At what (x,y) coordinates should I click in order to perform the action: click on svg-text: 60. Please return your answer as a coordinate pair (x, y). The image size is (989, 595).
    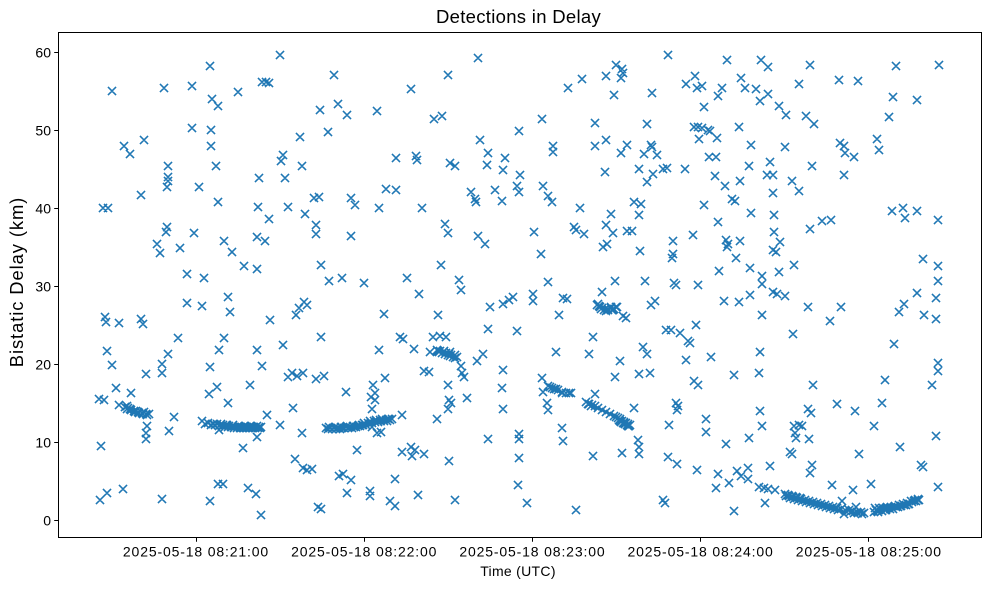
    Looking at the image, I should click on (43, 52).